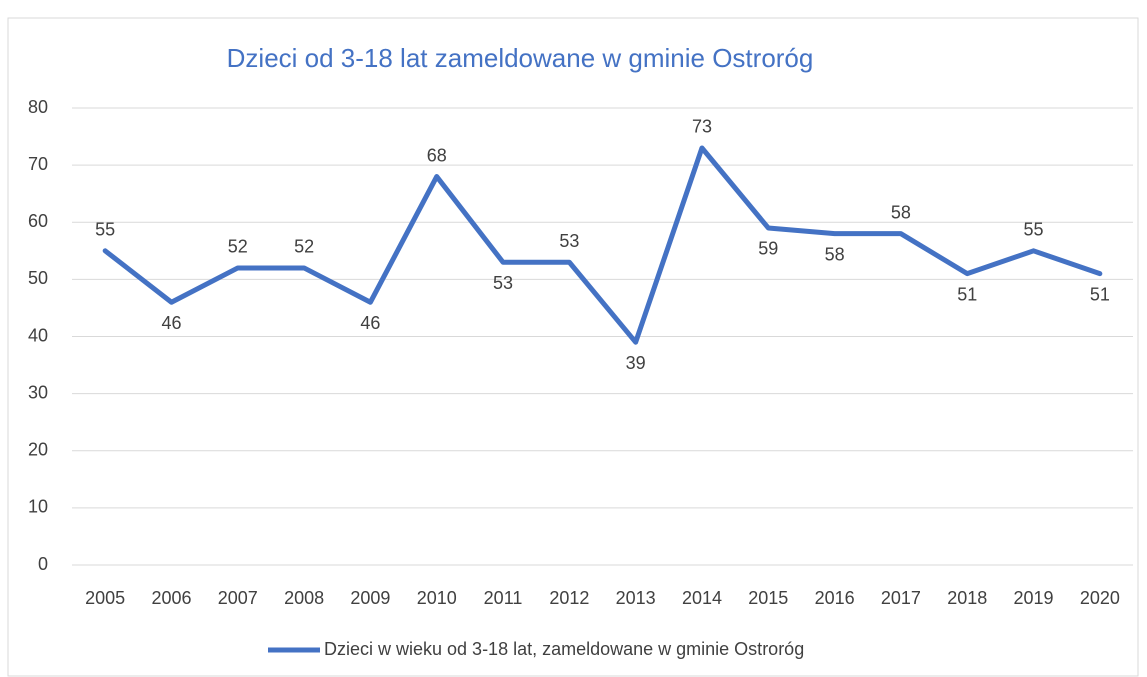 The height and width of the screenshot is (677, 1147). I want to click on y-tick-label: 40, so click(38, 335).